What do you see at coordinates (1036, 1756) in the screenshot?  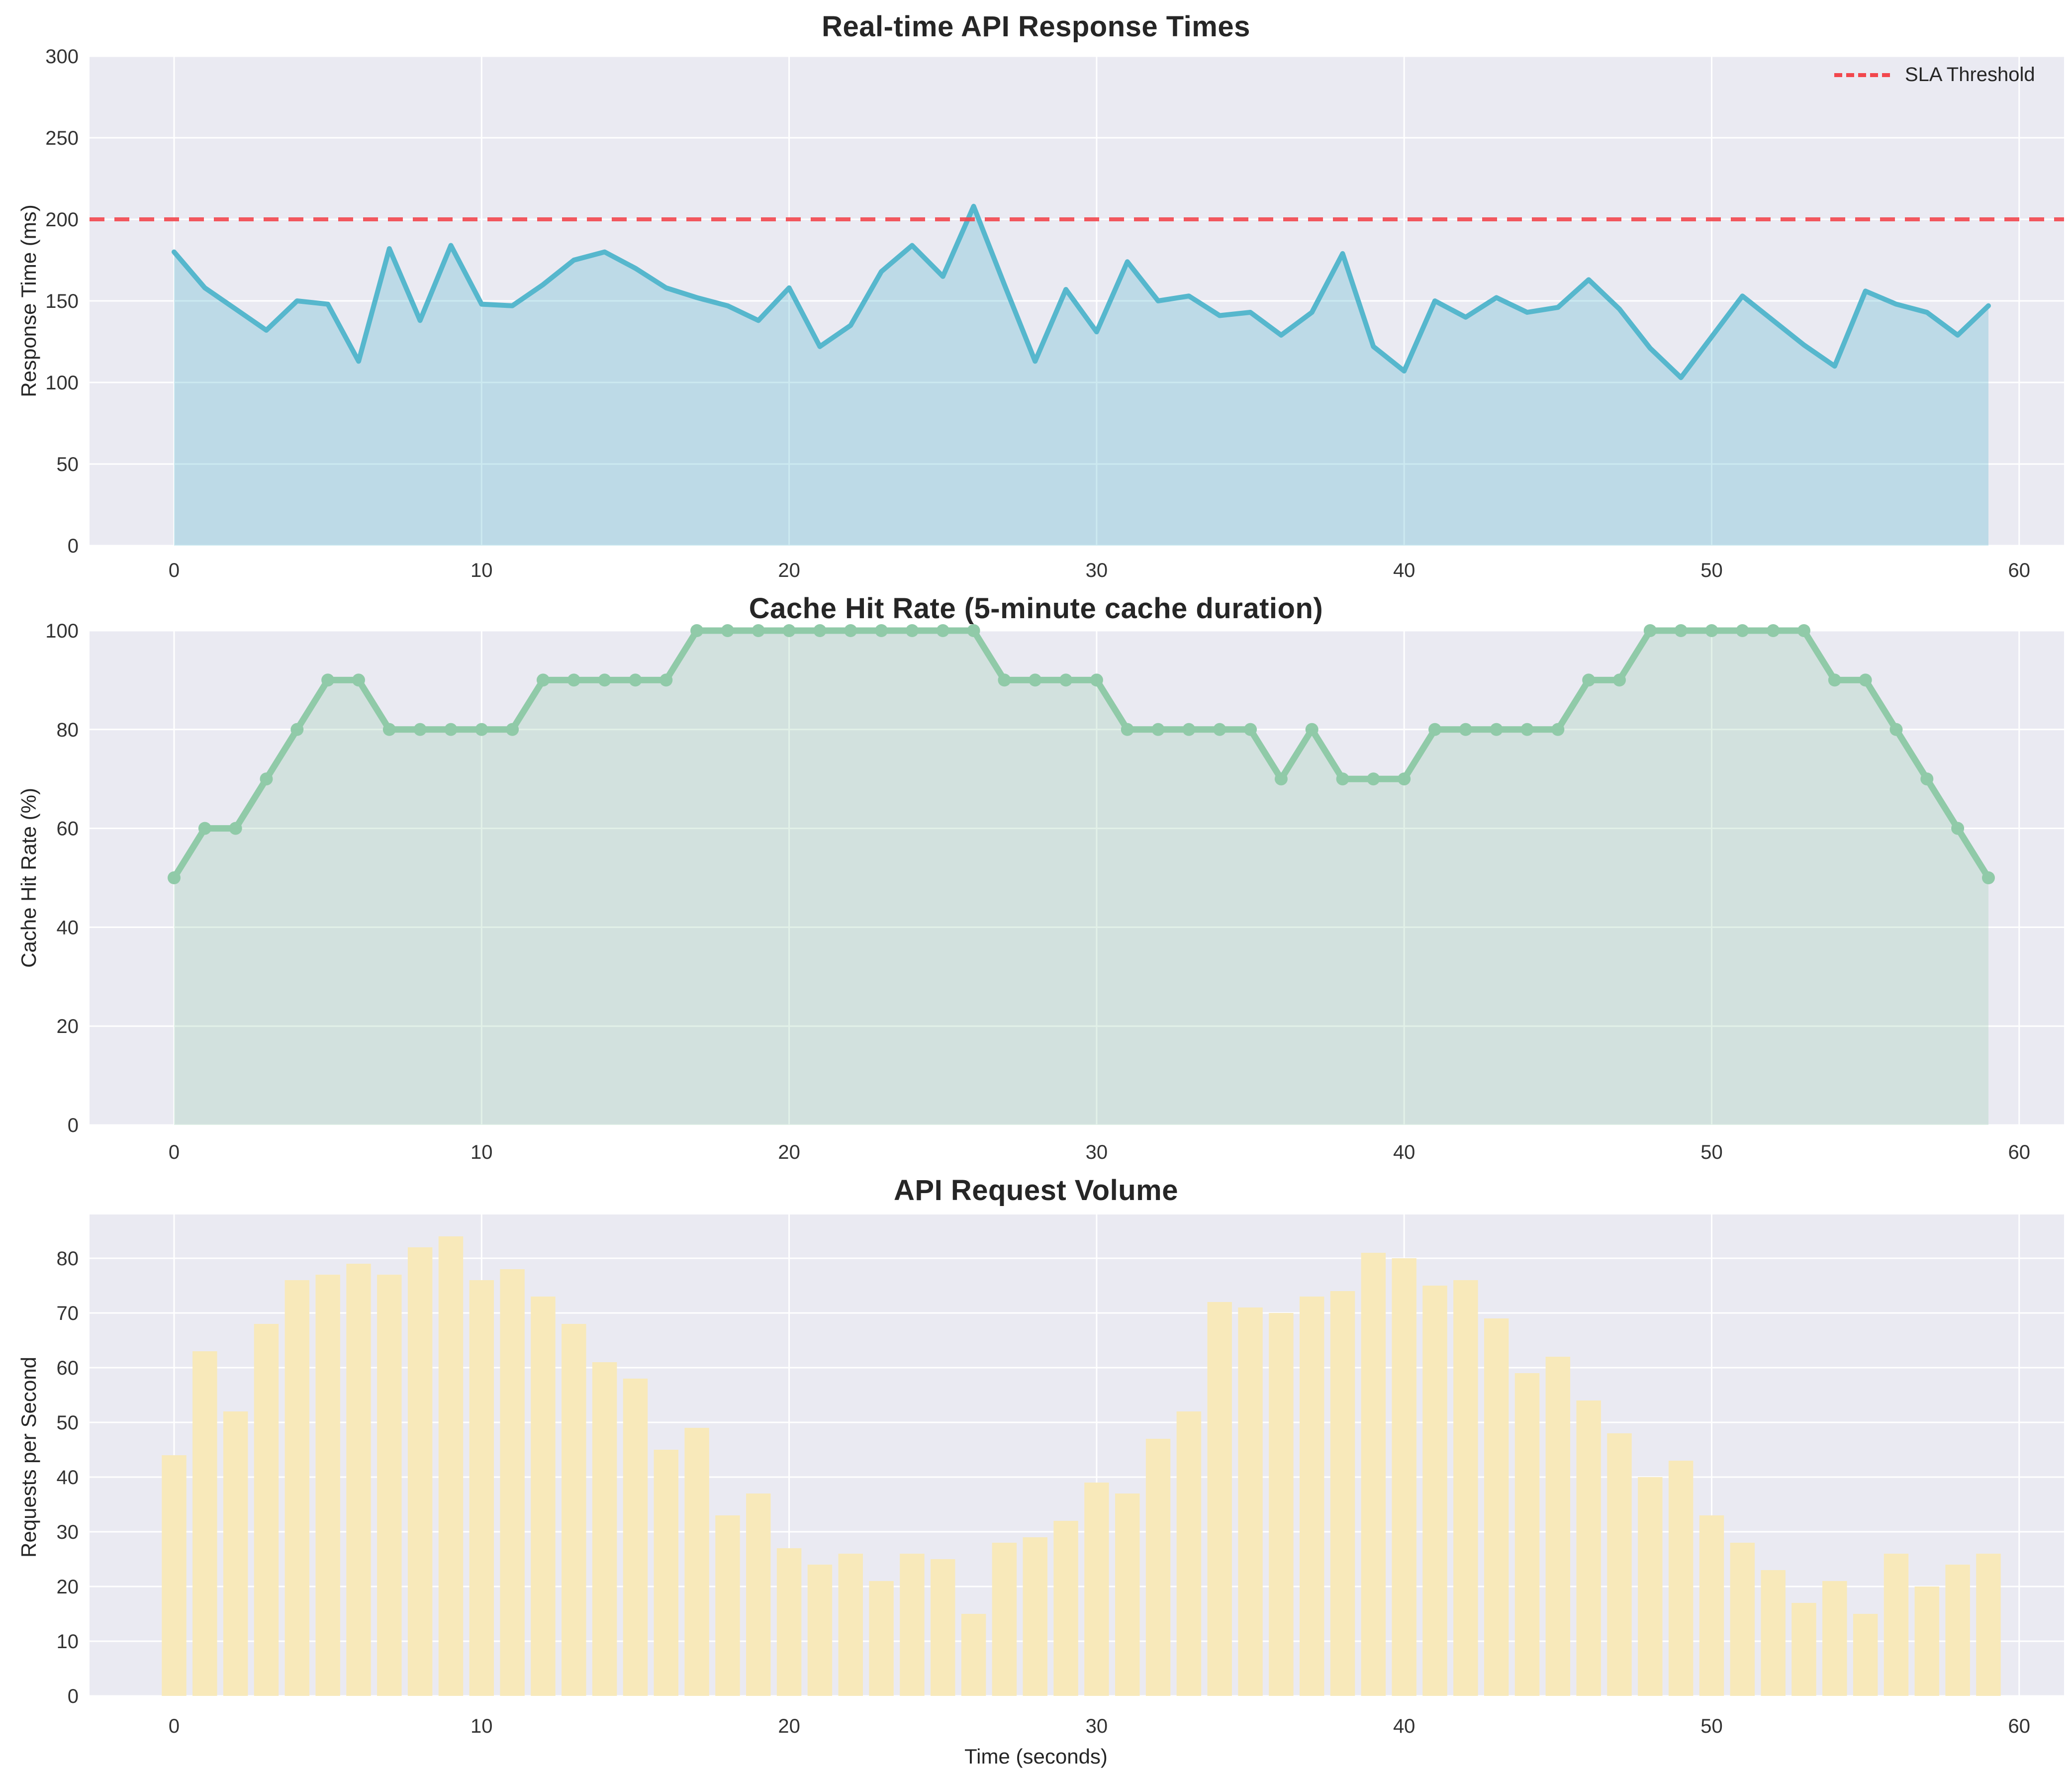 I see `x-axis-label: Time (seconds)` at bounding box center [1036, 1756].